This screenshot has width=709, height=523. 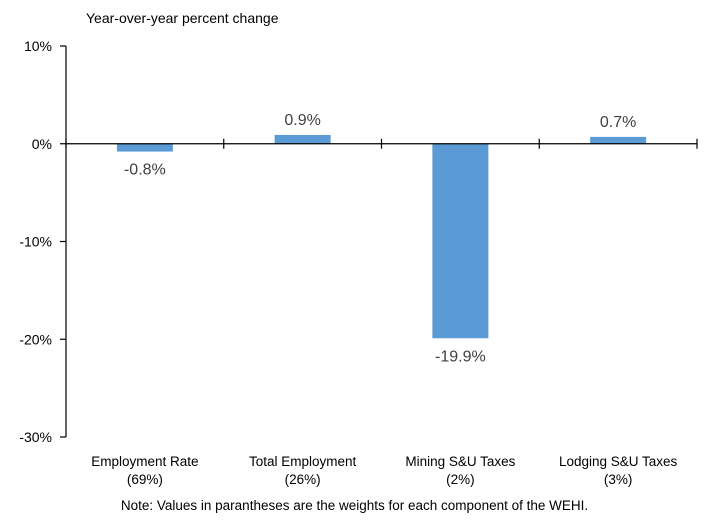 What do you see at coordinates (38, 46) in the screenshot?
I see `y-tick-label: 10%` at bounding box center [38, 46].